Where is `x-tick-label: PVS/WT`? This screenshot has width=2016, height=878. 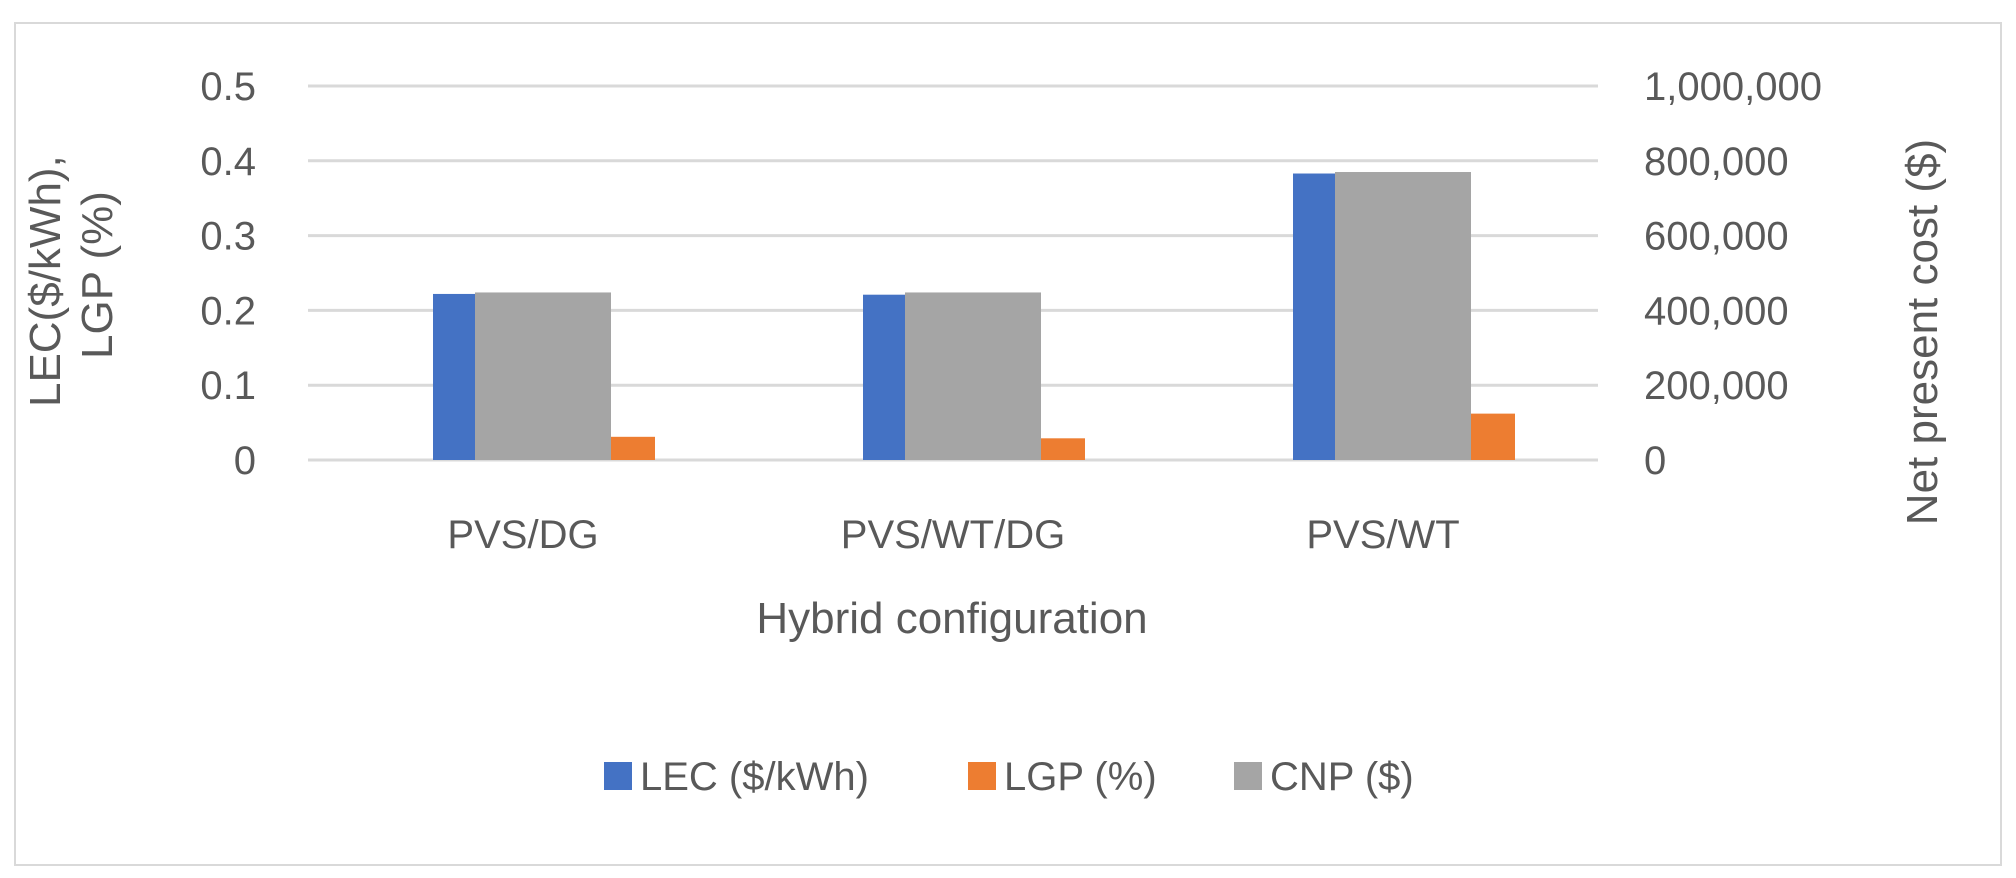 x-tick-label: PVS/WT is located at coordinates (1382, 535).